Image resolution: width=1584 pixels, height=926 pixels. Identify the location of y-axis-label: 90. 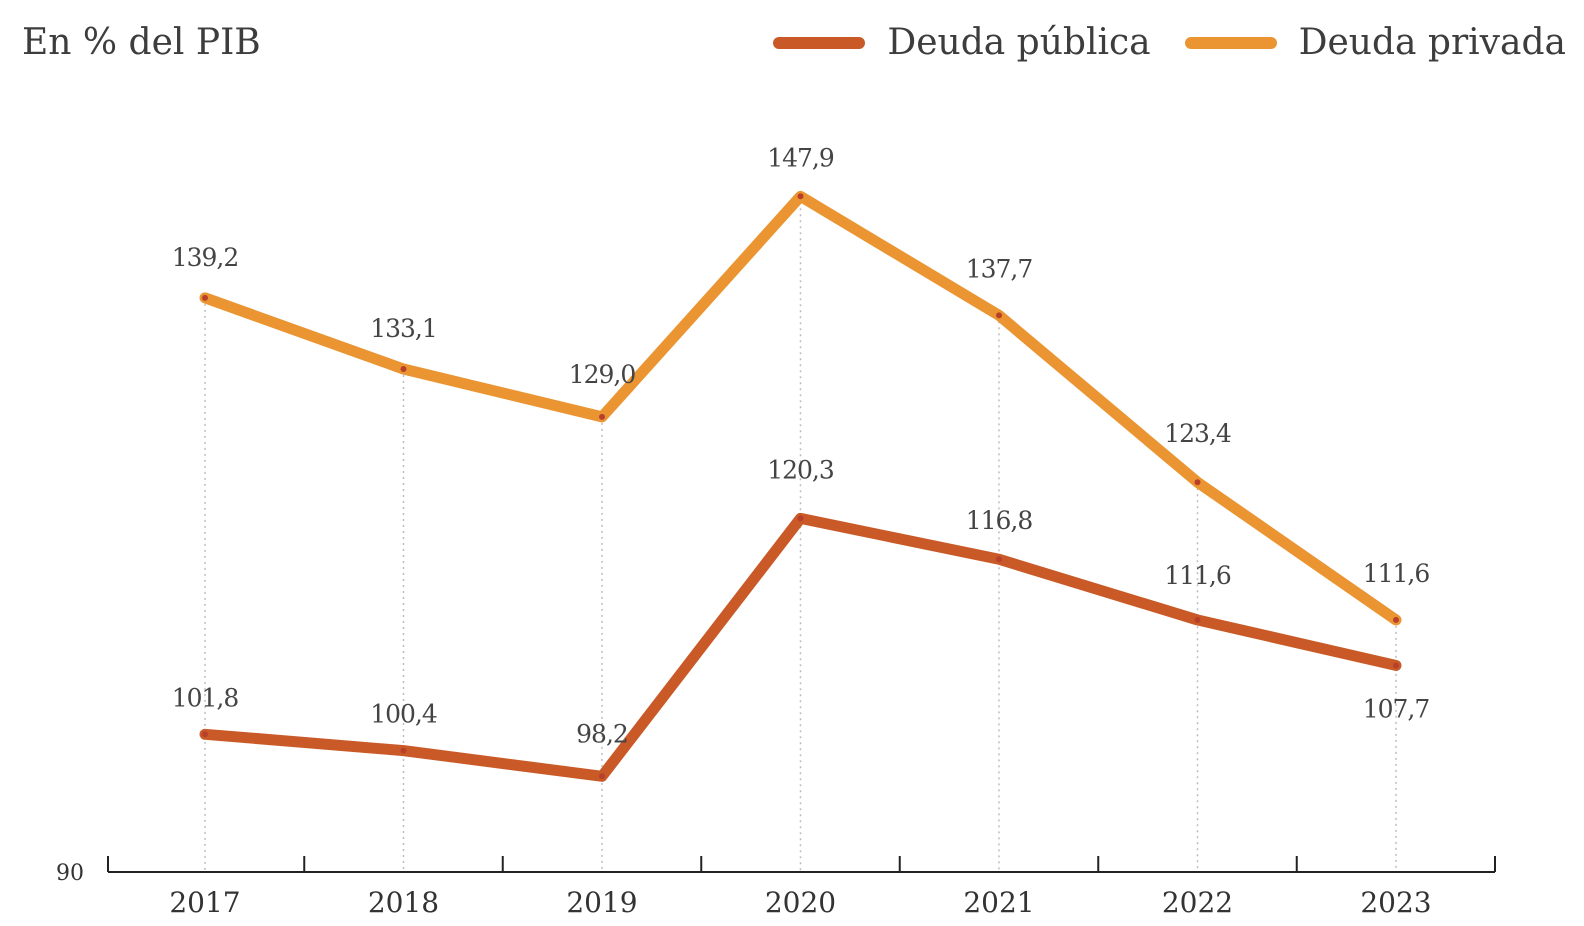
(70, 873).